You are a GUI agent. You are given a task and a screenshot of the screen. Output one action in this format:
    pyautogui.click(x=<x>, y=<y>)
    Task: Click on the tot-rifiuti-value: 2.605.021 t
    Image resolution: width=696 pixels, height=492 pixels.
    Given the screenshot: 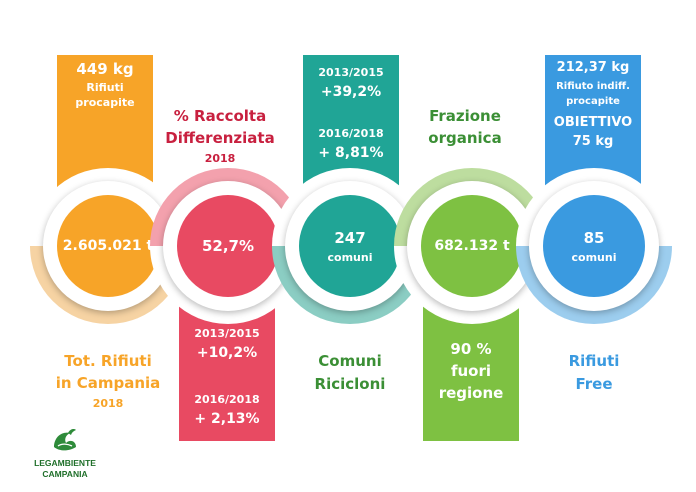 What is the action you would take?
    pyautogui.click(x=108, y=246)
    